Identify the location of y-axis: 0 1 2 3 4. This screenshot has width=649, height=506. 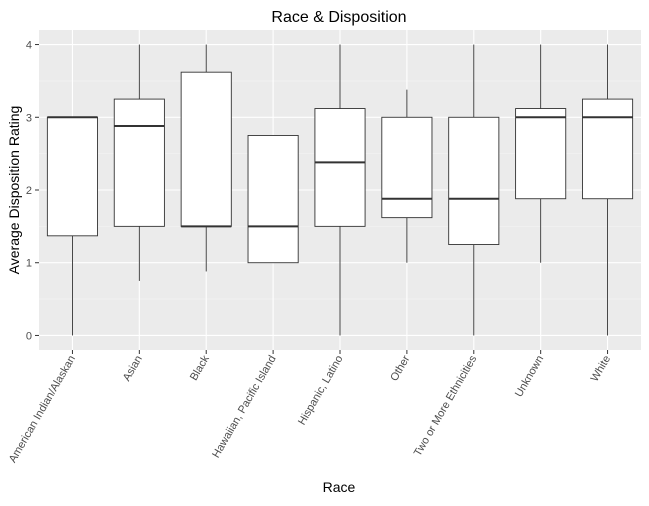
(32, 191).